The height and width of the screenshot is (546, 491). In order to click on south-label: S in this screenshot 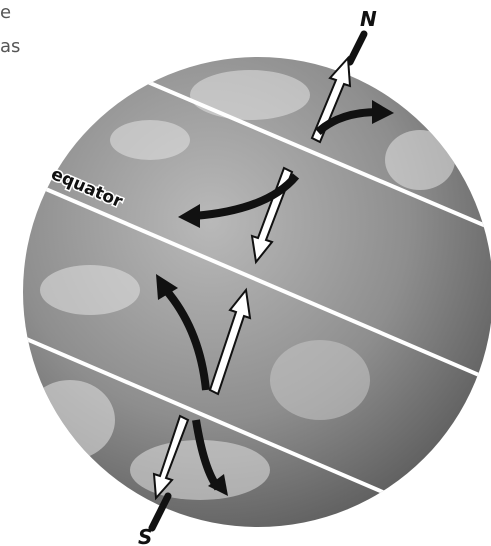, I will do `click(145, 535)`.